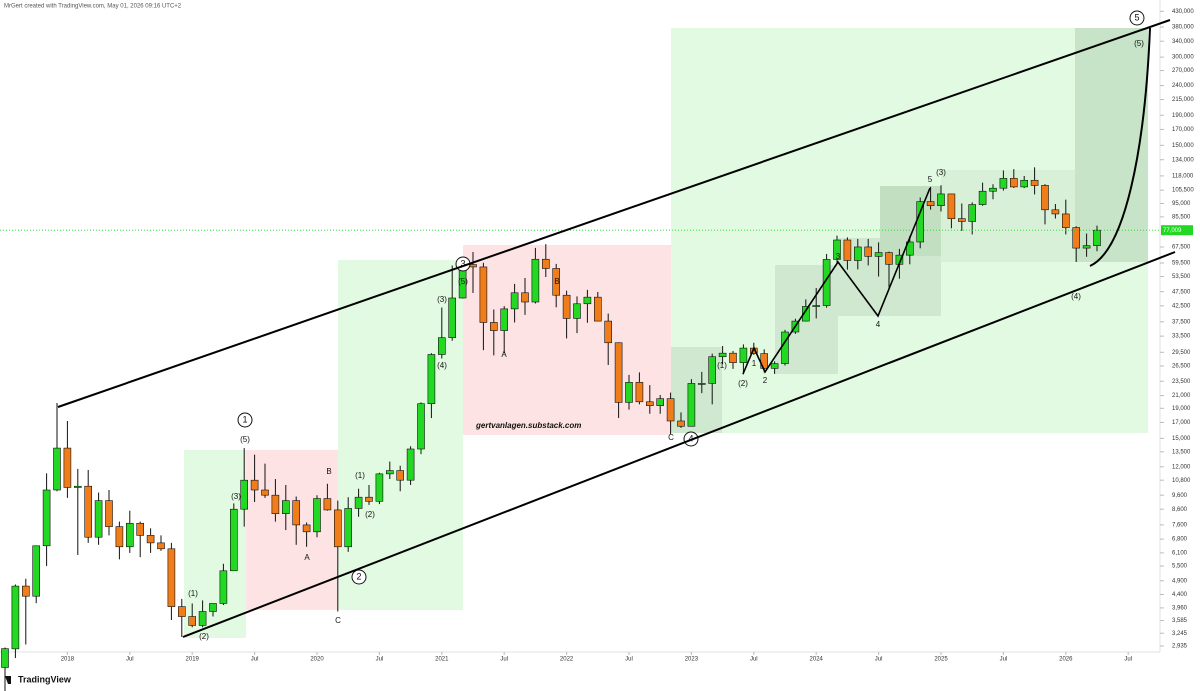 The image size is (1200, 691). Describe the element at coordinates (193, 660) in the screenshot. I see `x-tick-label: 2019` at that location.